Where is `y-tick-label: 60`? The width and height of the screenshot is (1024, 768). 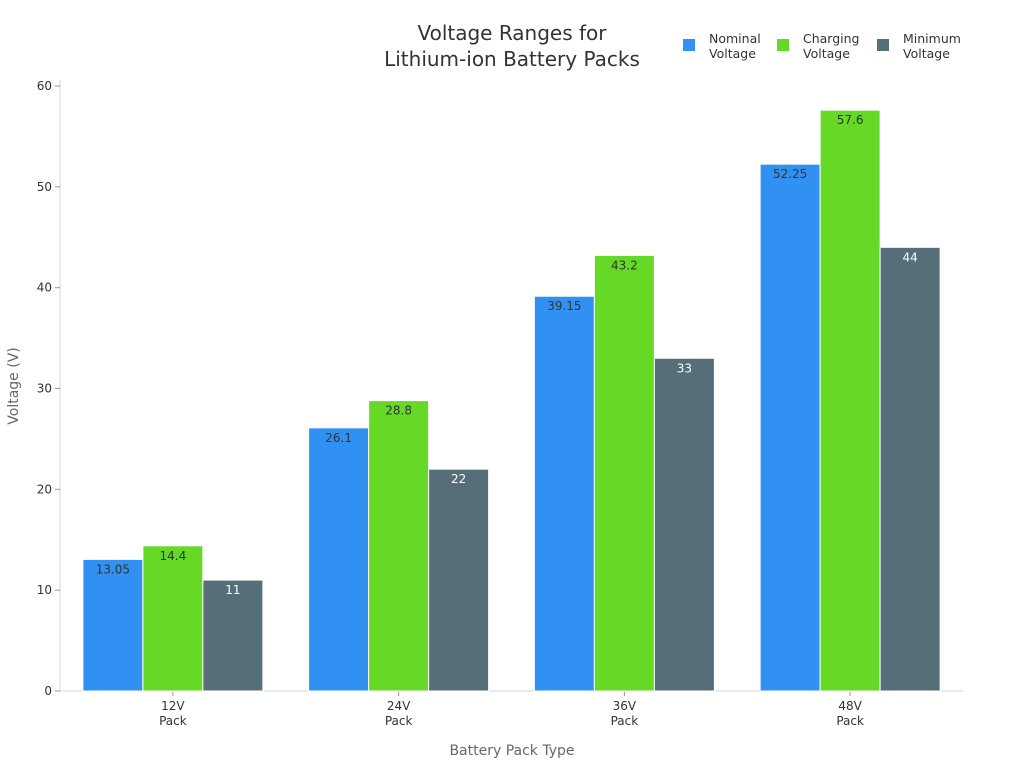 y-tick-label: 60 is located at coordinates (44, 86).